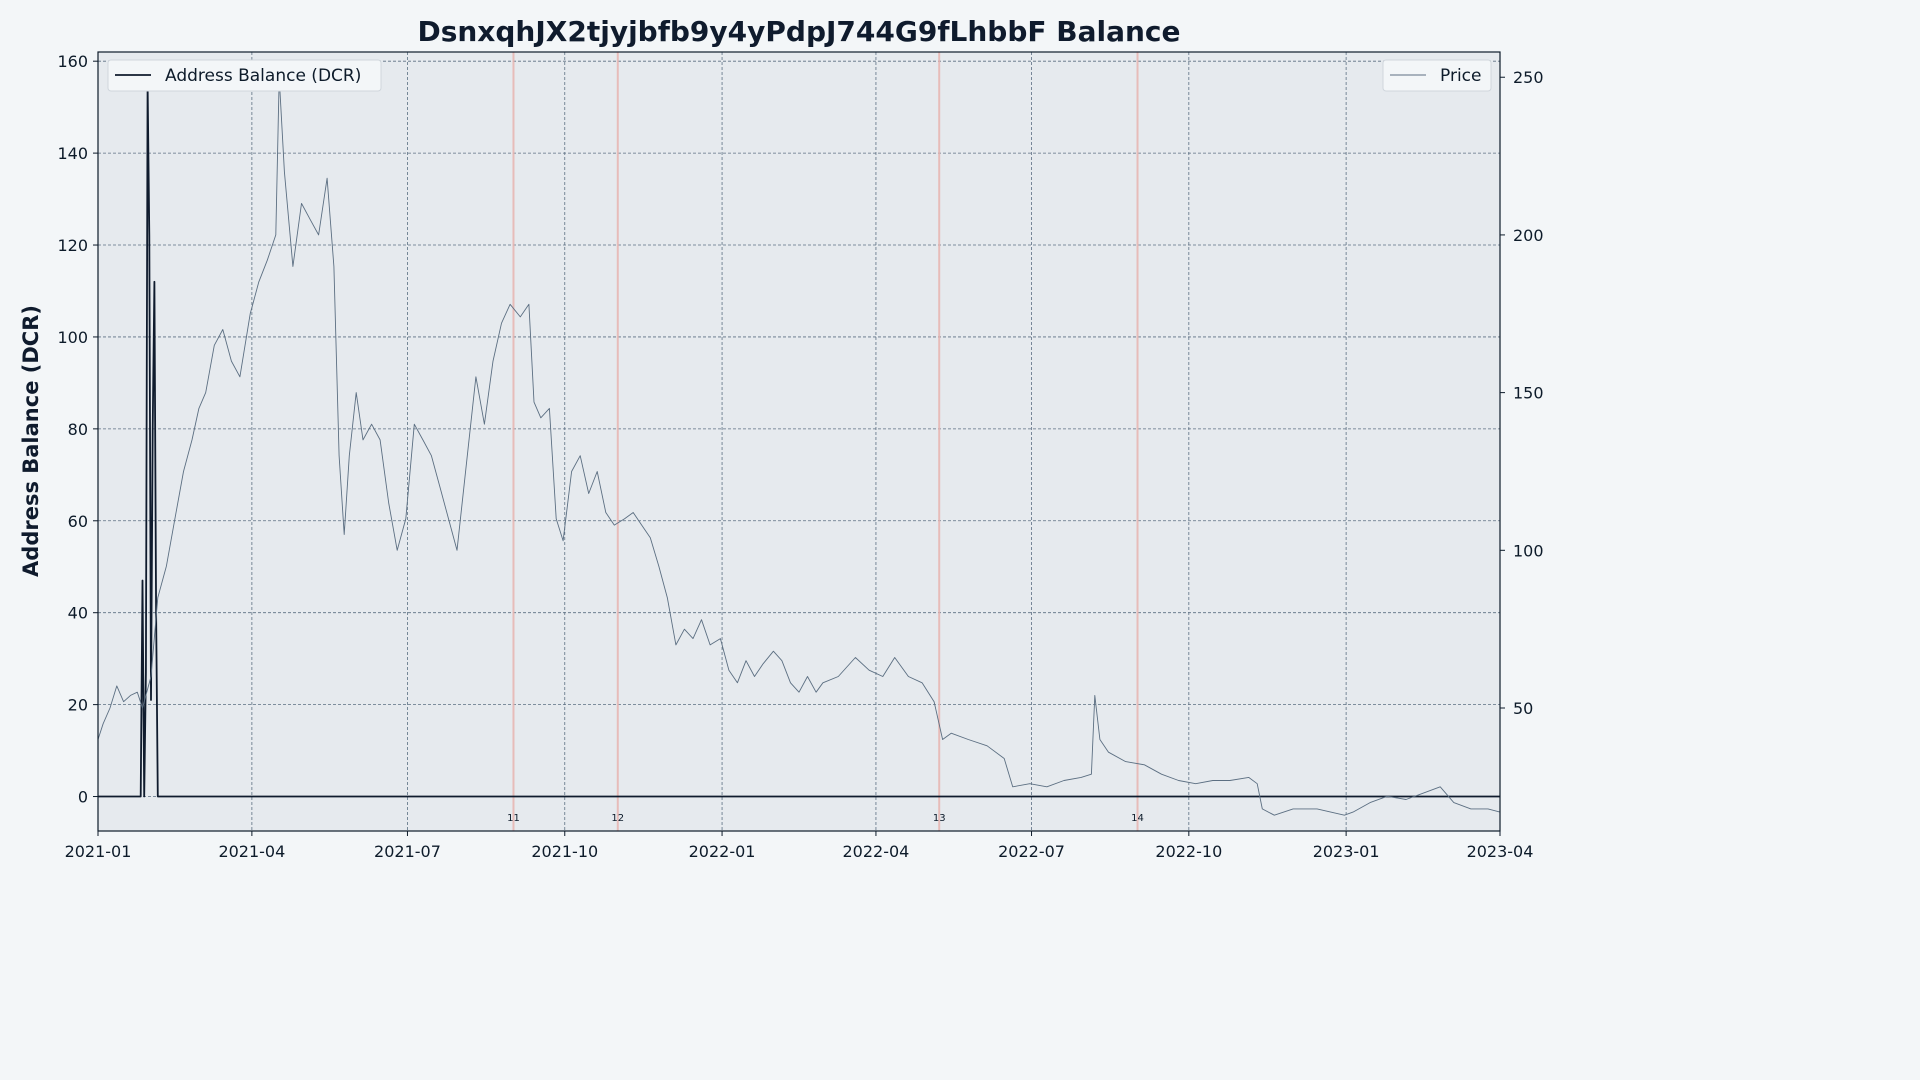 The width and height of the screenshot is (1920, 1080). Describe the element at coordinates (78, 521) in the screenshot. I see `y-tick-label: 60` at that location.